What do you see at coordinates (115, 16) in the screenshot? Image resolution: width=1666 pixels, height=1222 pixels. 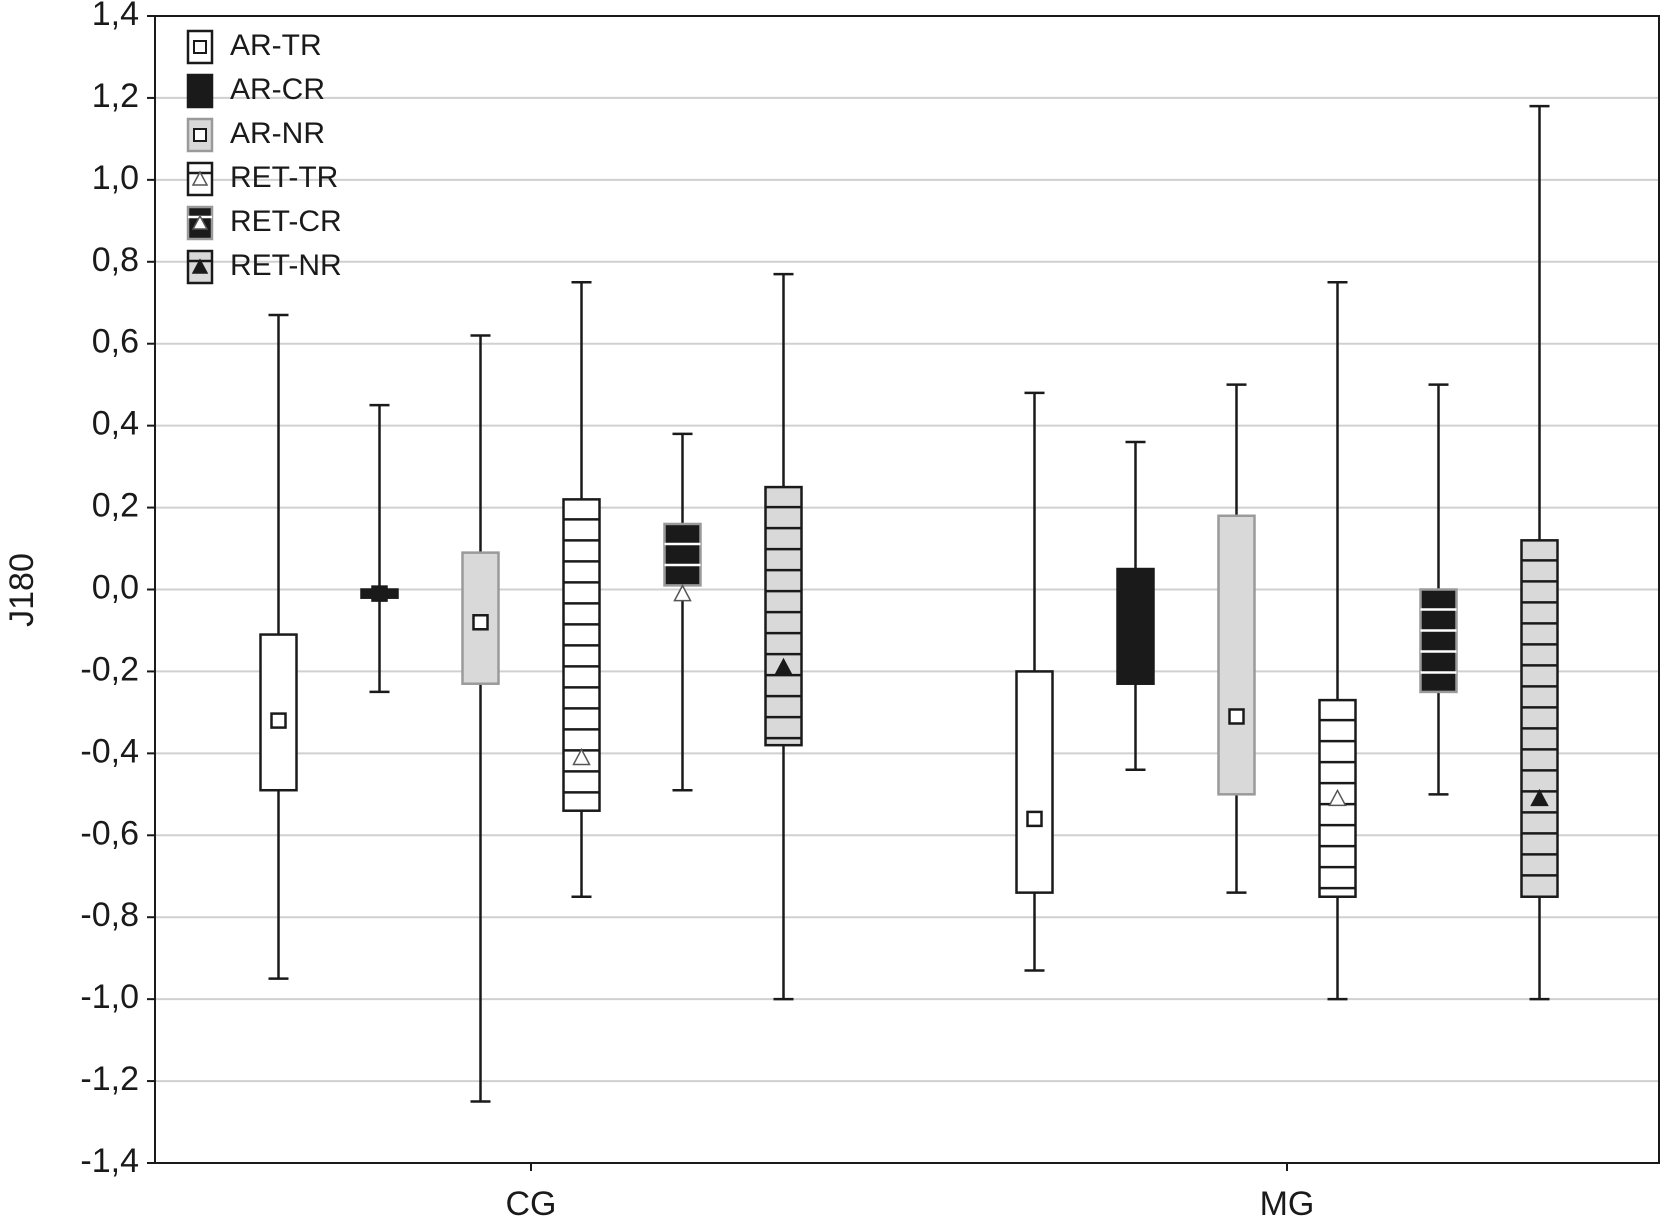 I see `y-tick-label: 1,4` at bounding box center [115, 16].